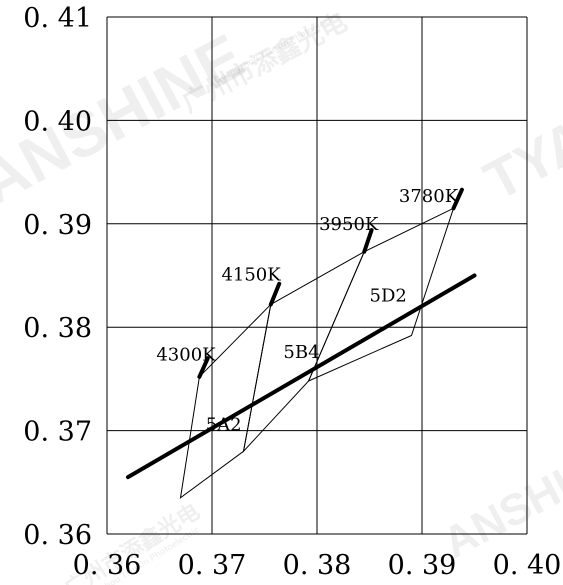 The height and width of the screenshot is (585, 563). I want to click on y-tick-label: 0. 37, so click(57, 432).